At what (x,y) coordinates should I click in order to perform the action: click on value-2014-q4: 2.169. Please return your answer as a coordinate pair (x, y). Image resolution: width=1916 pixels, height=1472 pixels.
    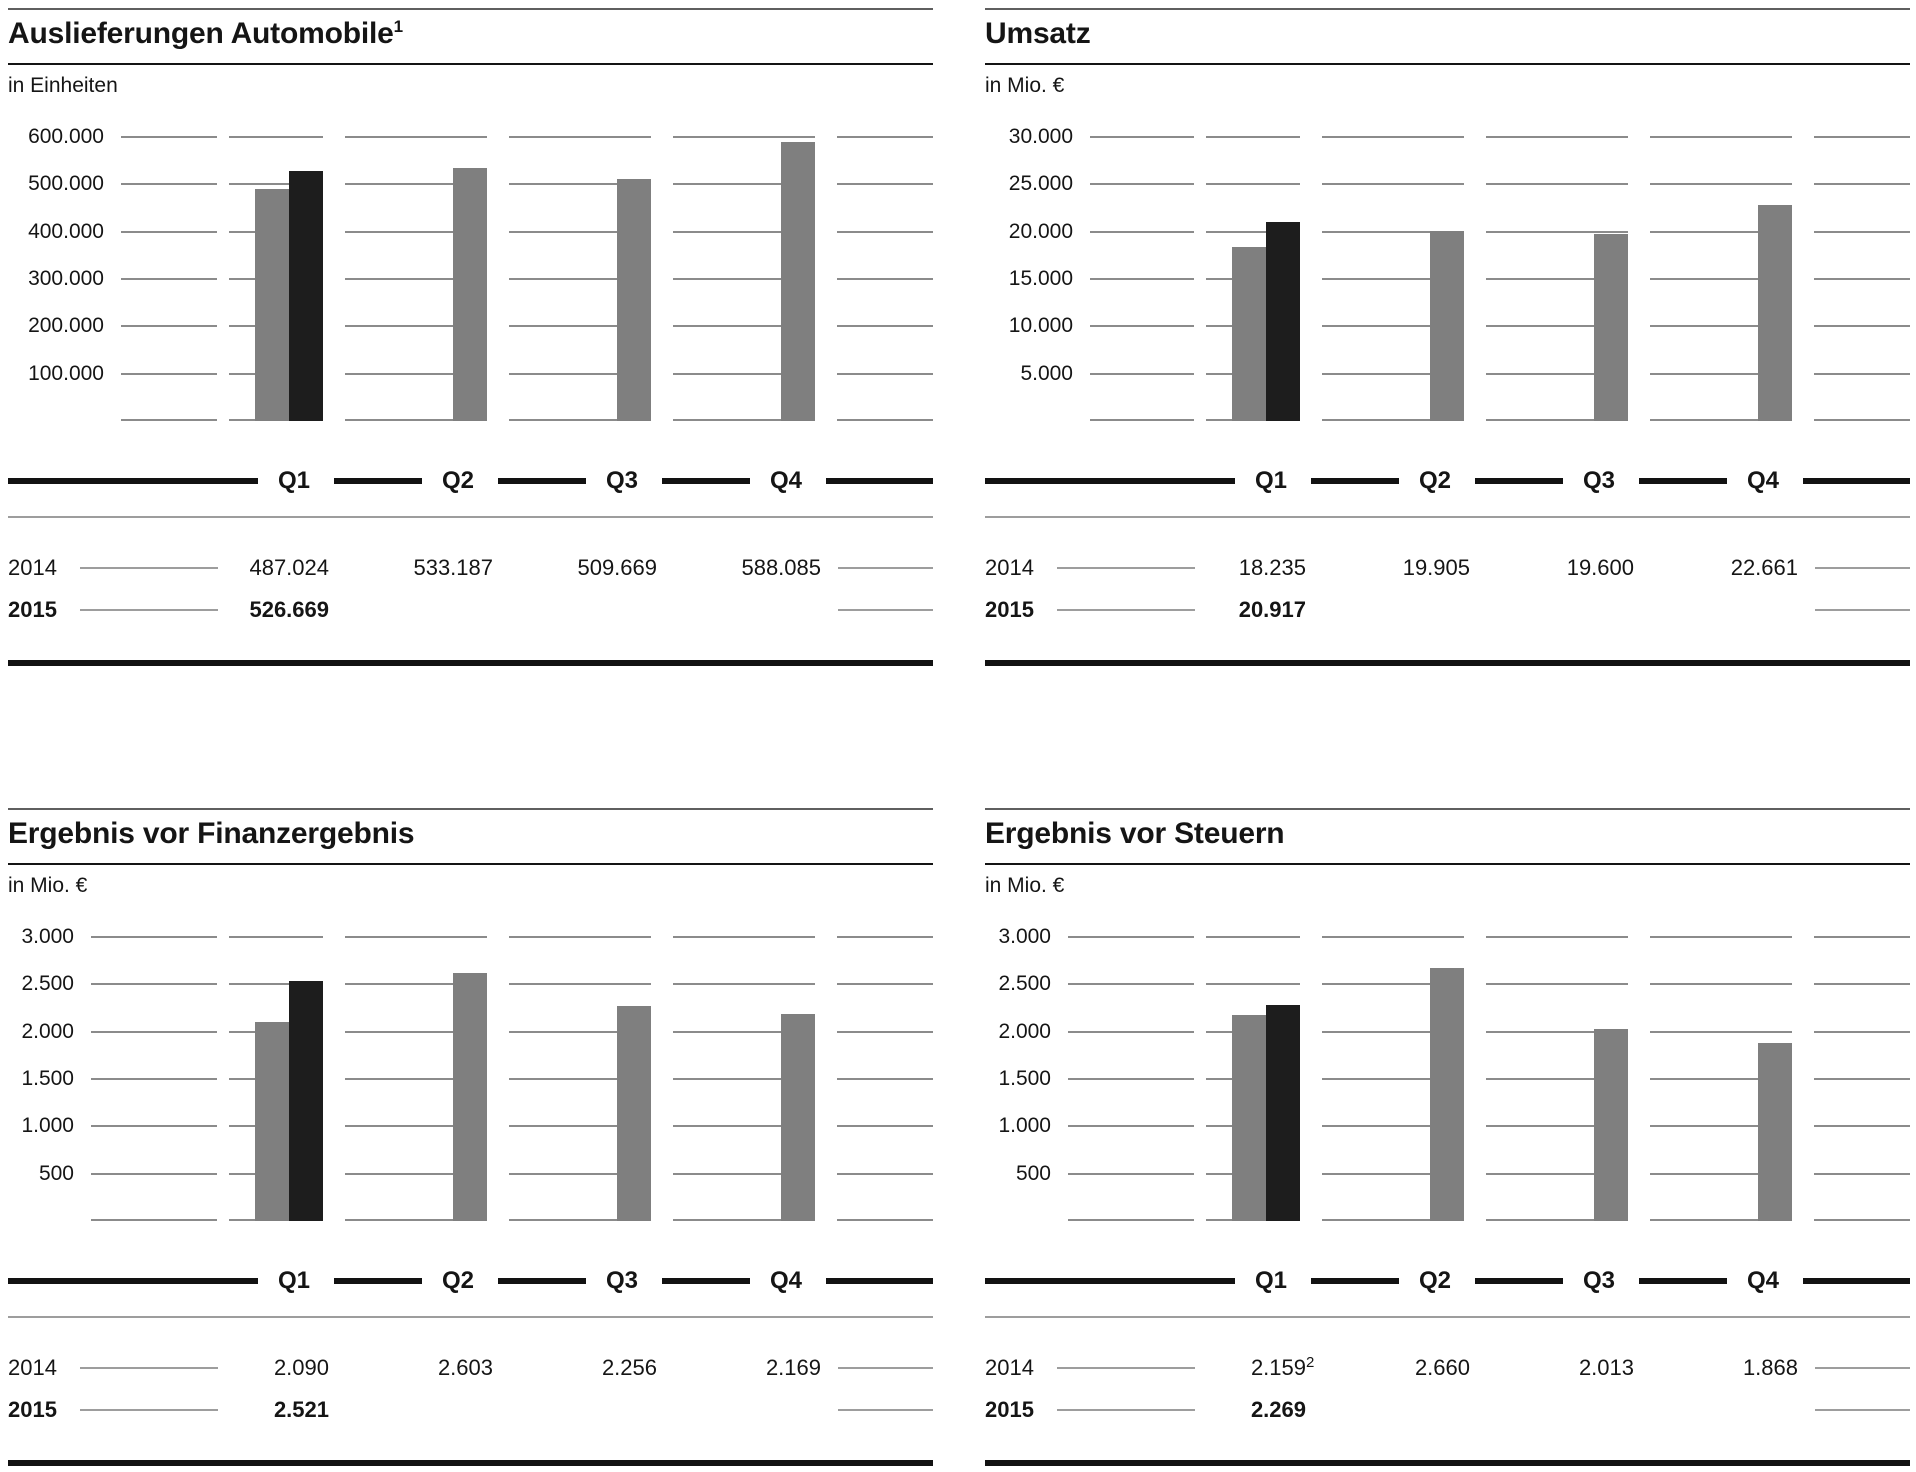
    Looking at the image, I should click on (793, 1367).